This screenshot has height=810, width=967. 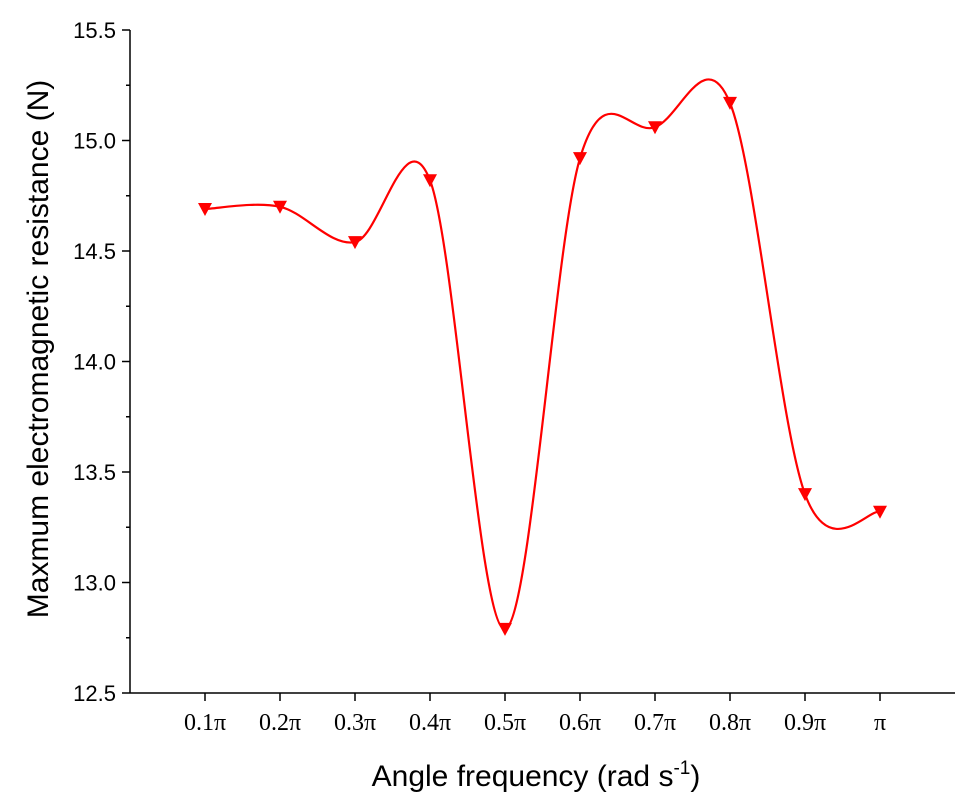 What do you see at coordinates (38, 349) in the screenshot?
I see `y-axis-title: Maxmum electromagnetic resistance (N)` at bounding box center [38, 349].